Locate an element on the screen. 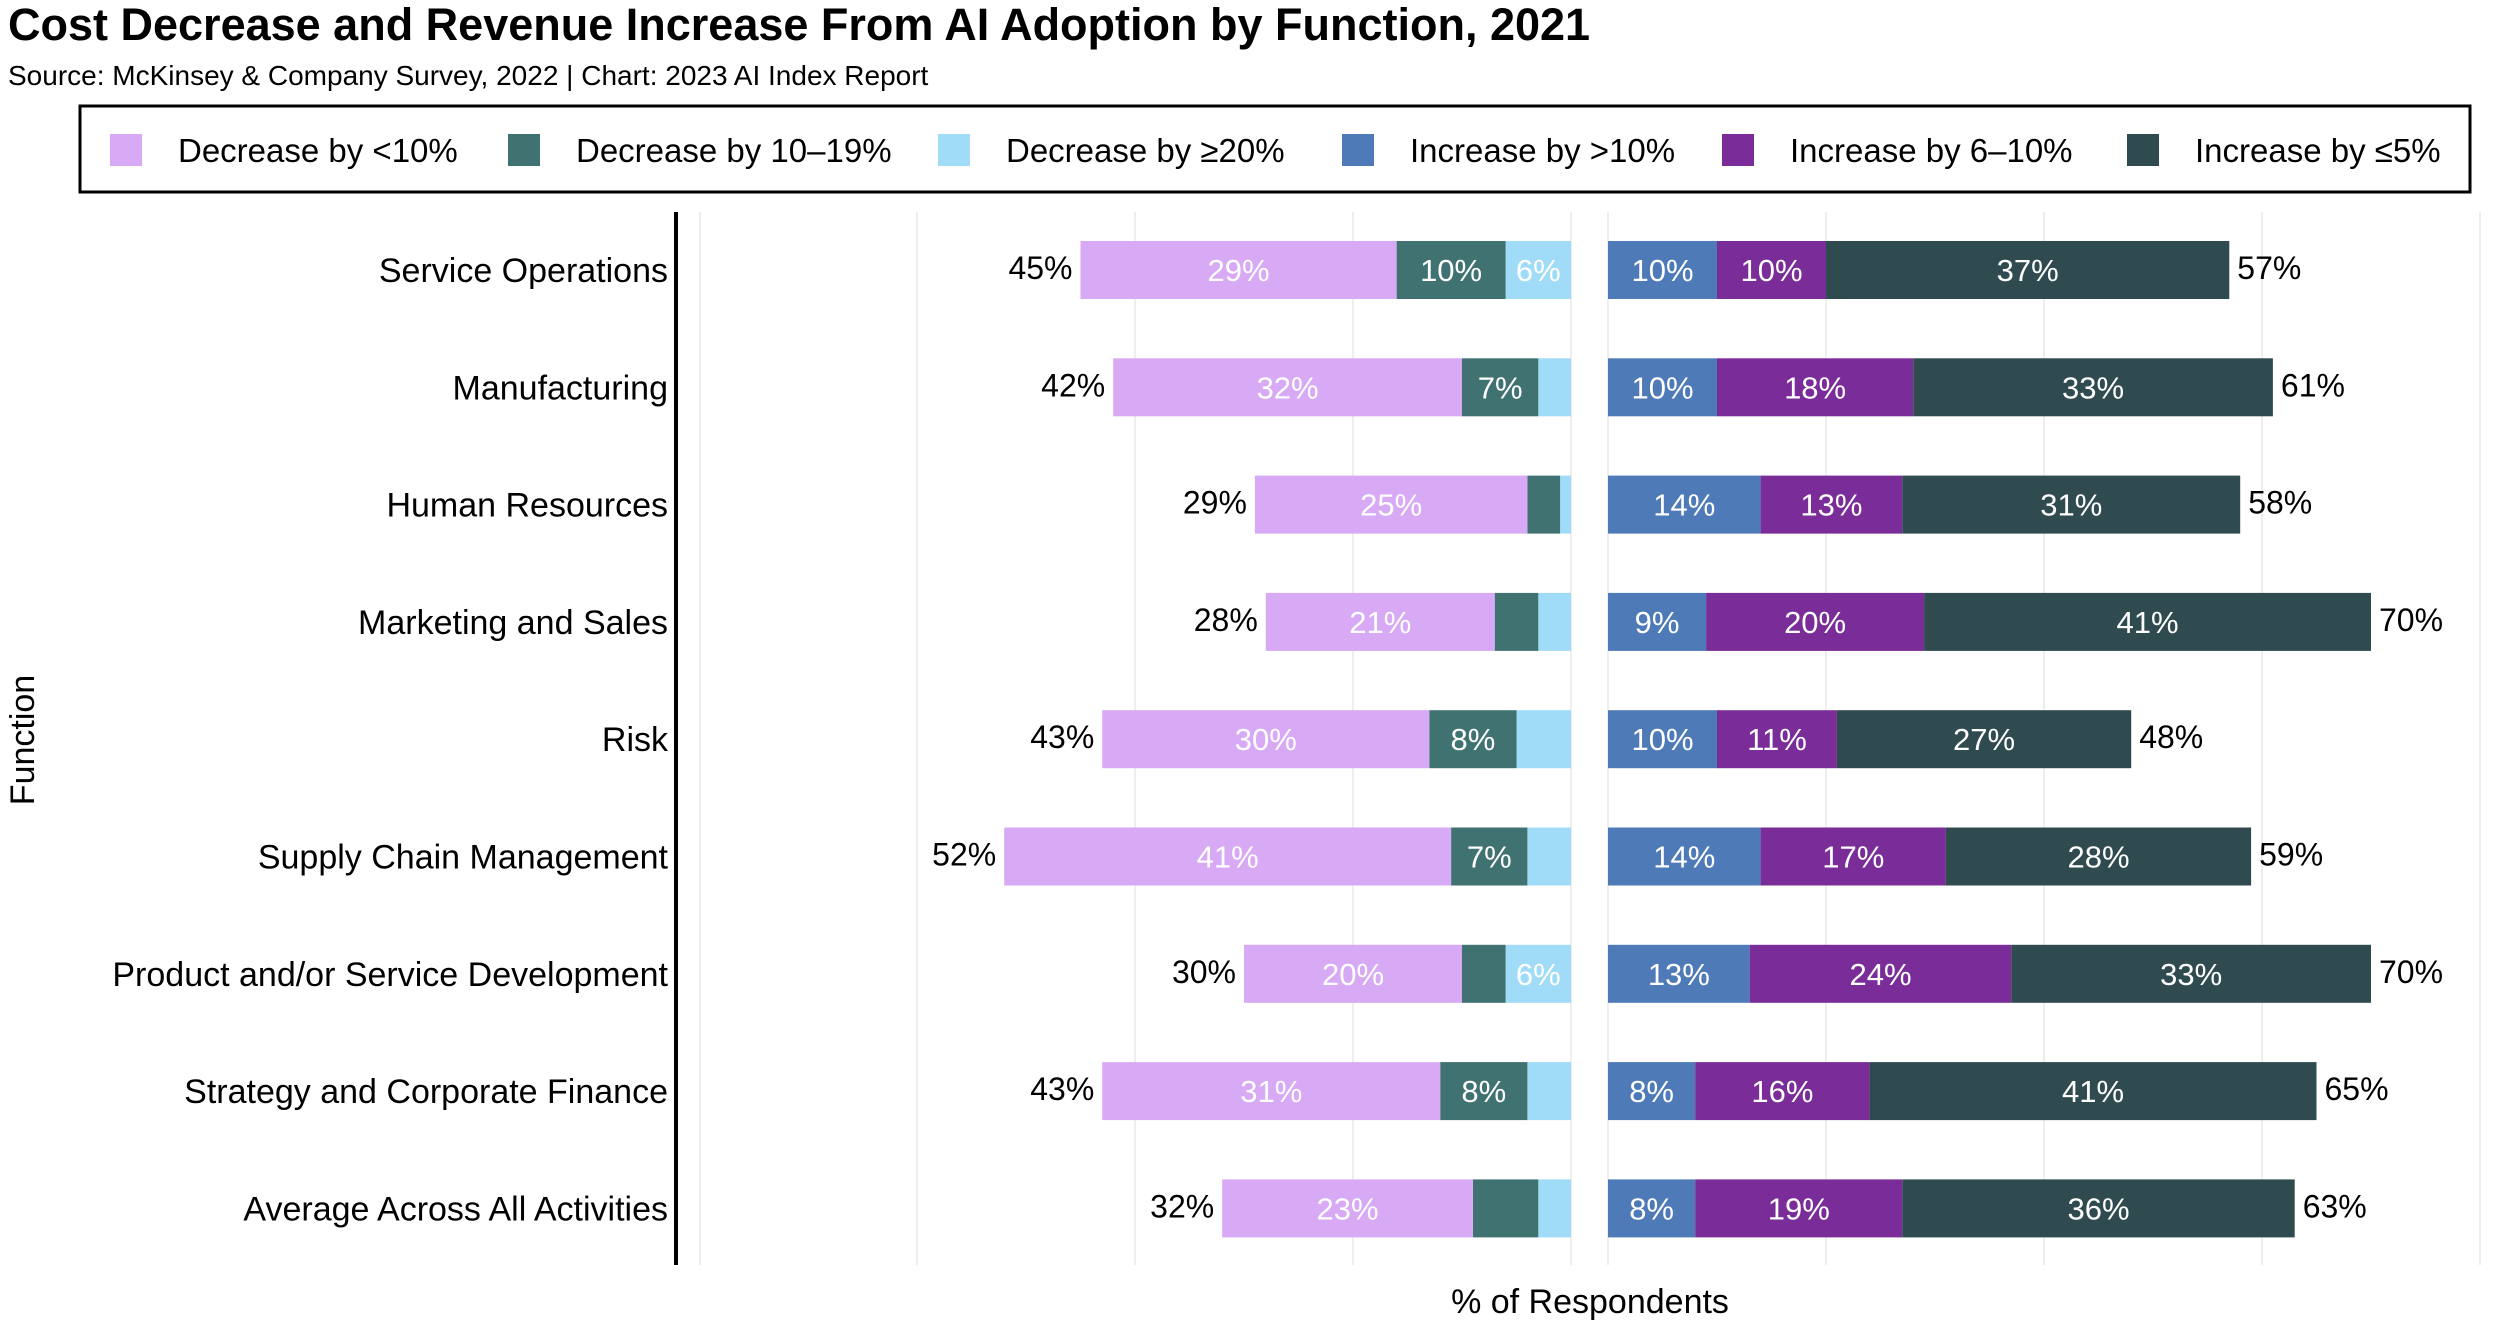 The width and height of the screenshot is (2500, 1328). legend-item-inc_6_10: Increase by 6–10% is located at coordinates (1897, 150).